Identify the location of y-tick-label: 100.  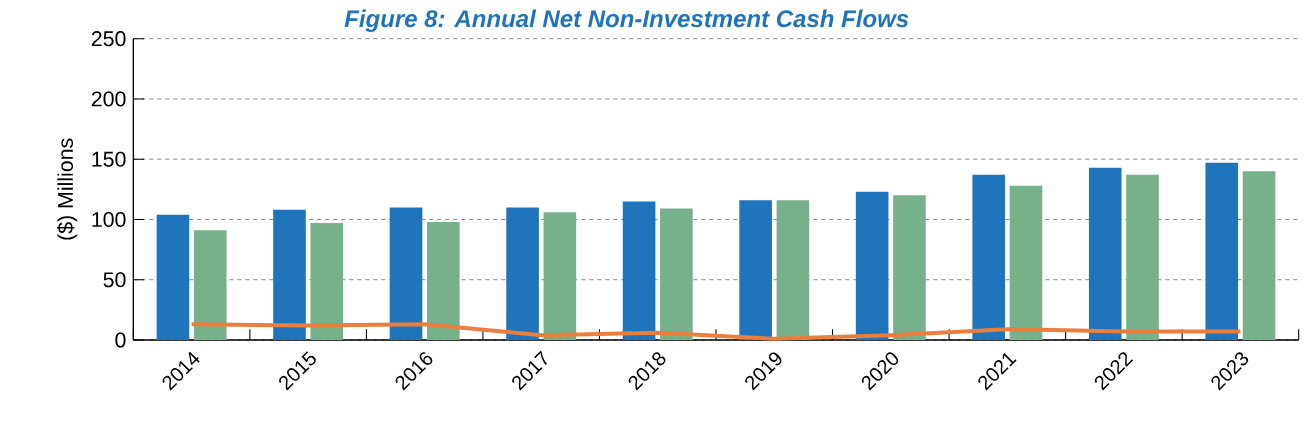
(109, 219).